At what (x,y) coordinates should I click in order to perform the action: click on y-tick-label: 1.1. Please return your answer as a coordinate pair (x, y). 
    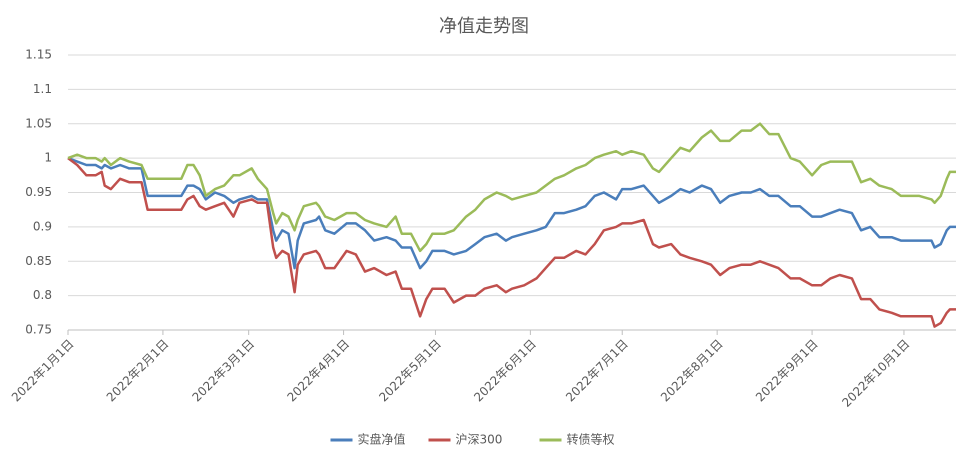
    Looking at the image, I should click on (42, 89).